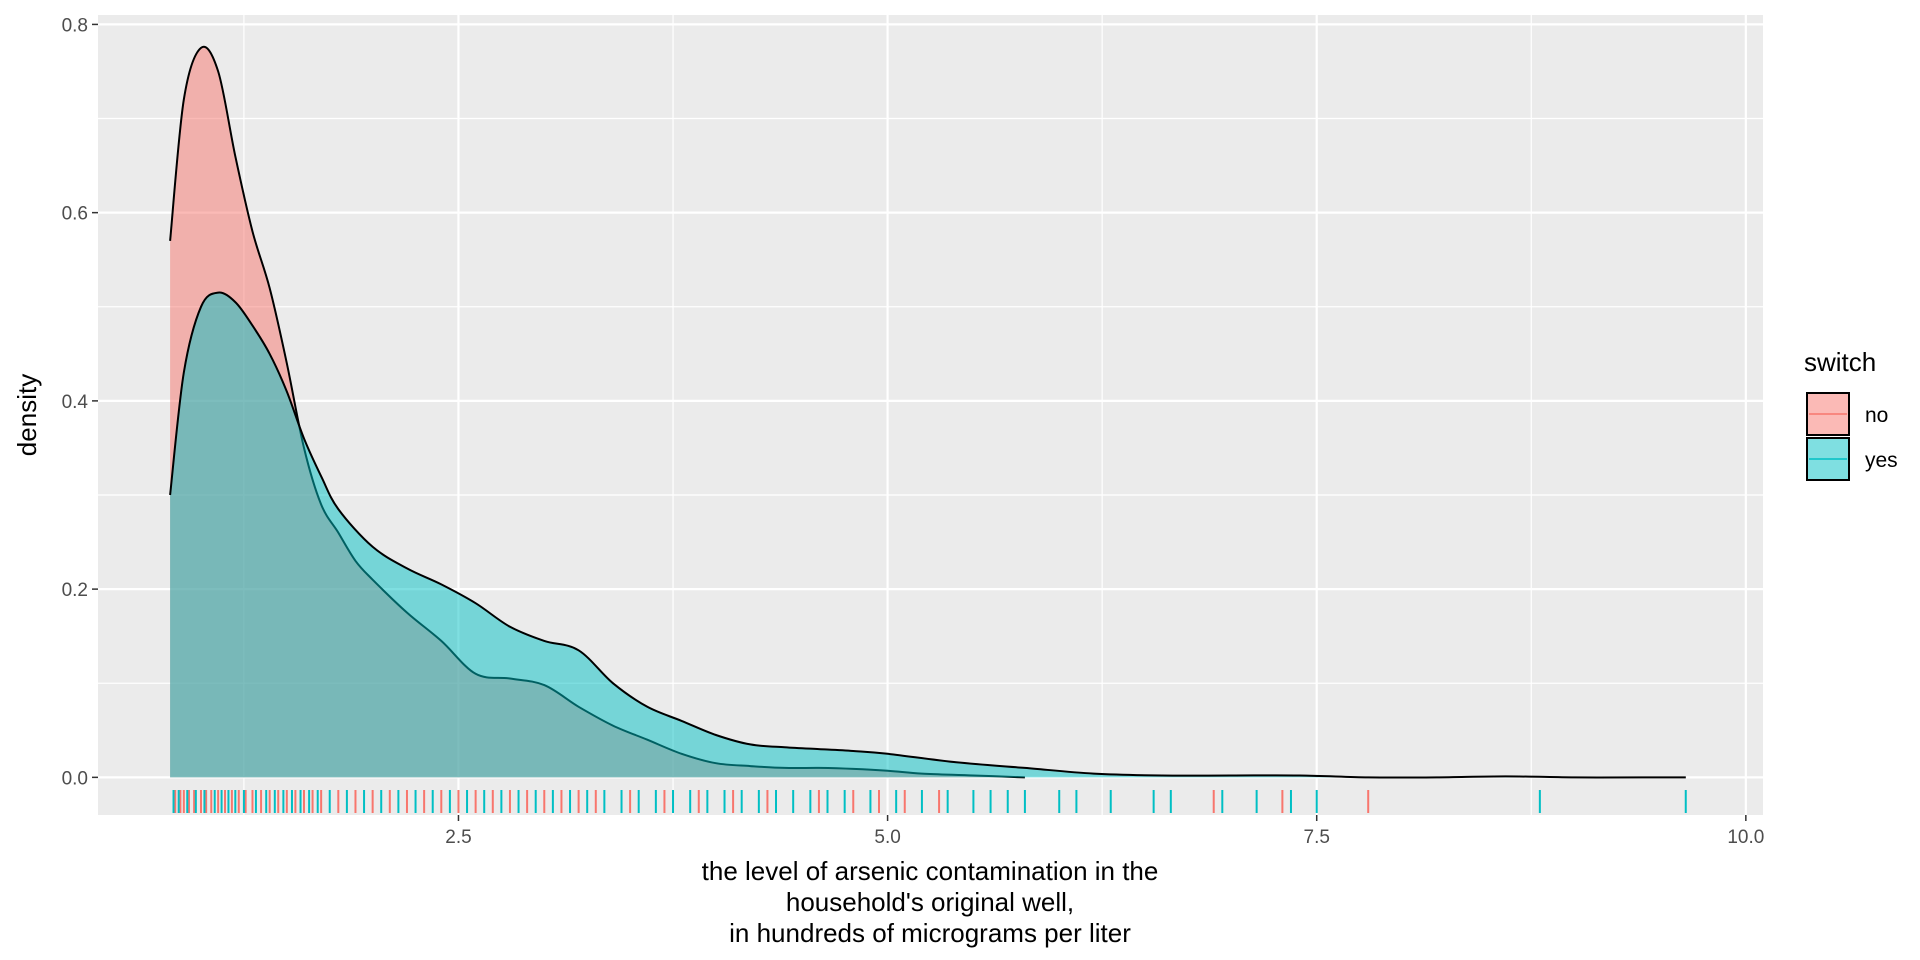  I want to click on y-tick-label: 0.0, so click(75, 778).